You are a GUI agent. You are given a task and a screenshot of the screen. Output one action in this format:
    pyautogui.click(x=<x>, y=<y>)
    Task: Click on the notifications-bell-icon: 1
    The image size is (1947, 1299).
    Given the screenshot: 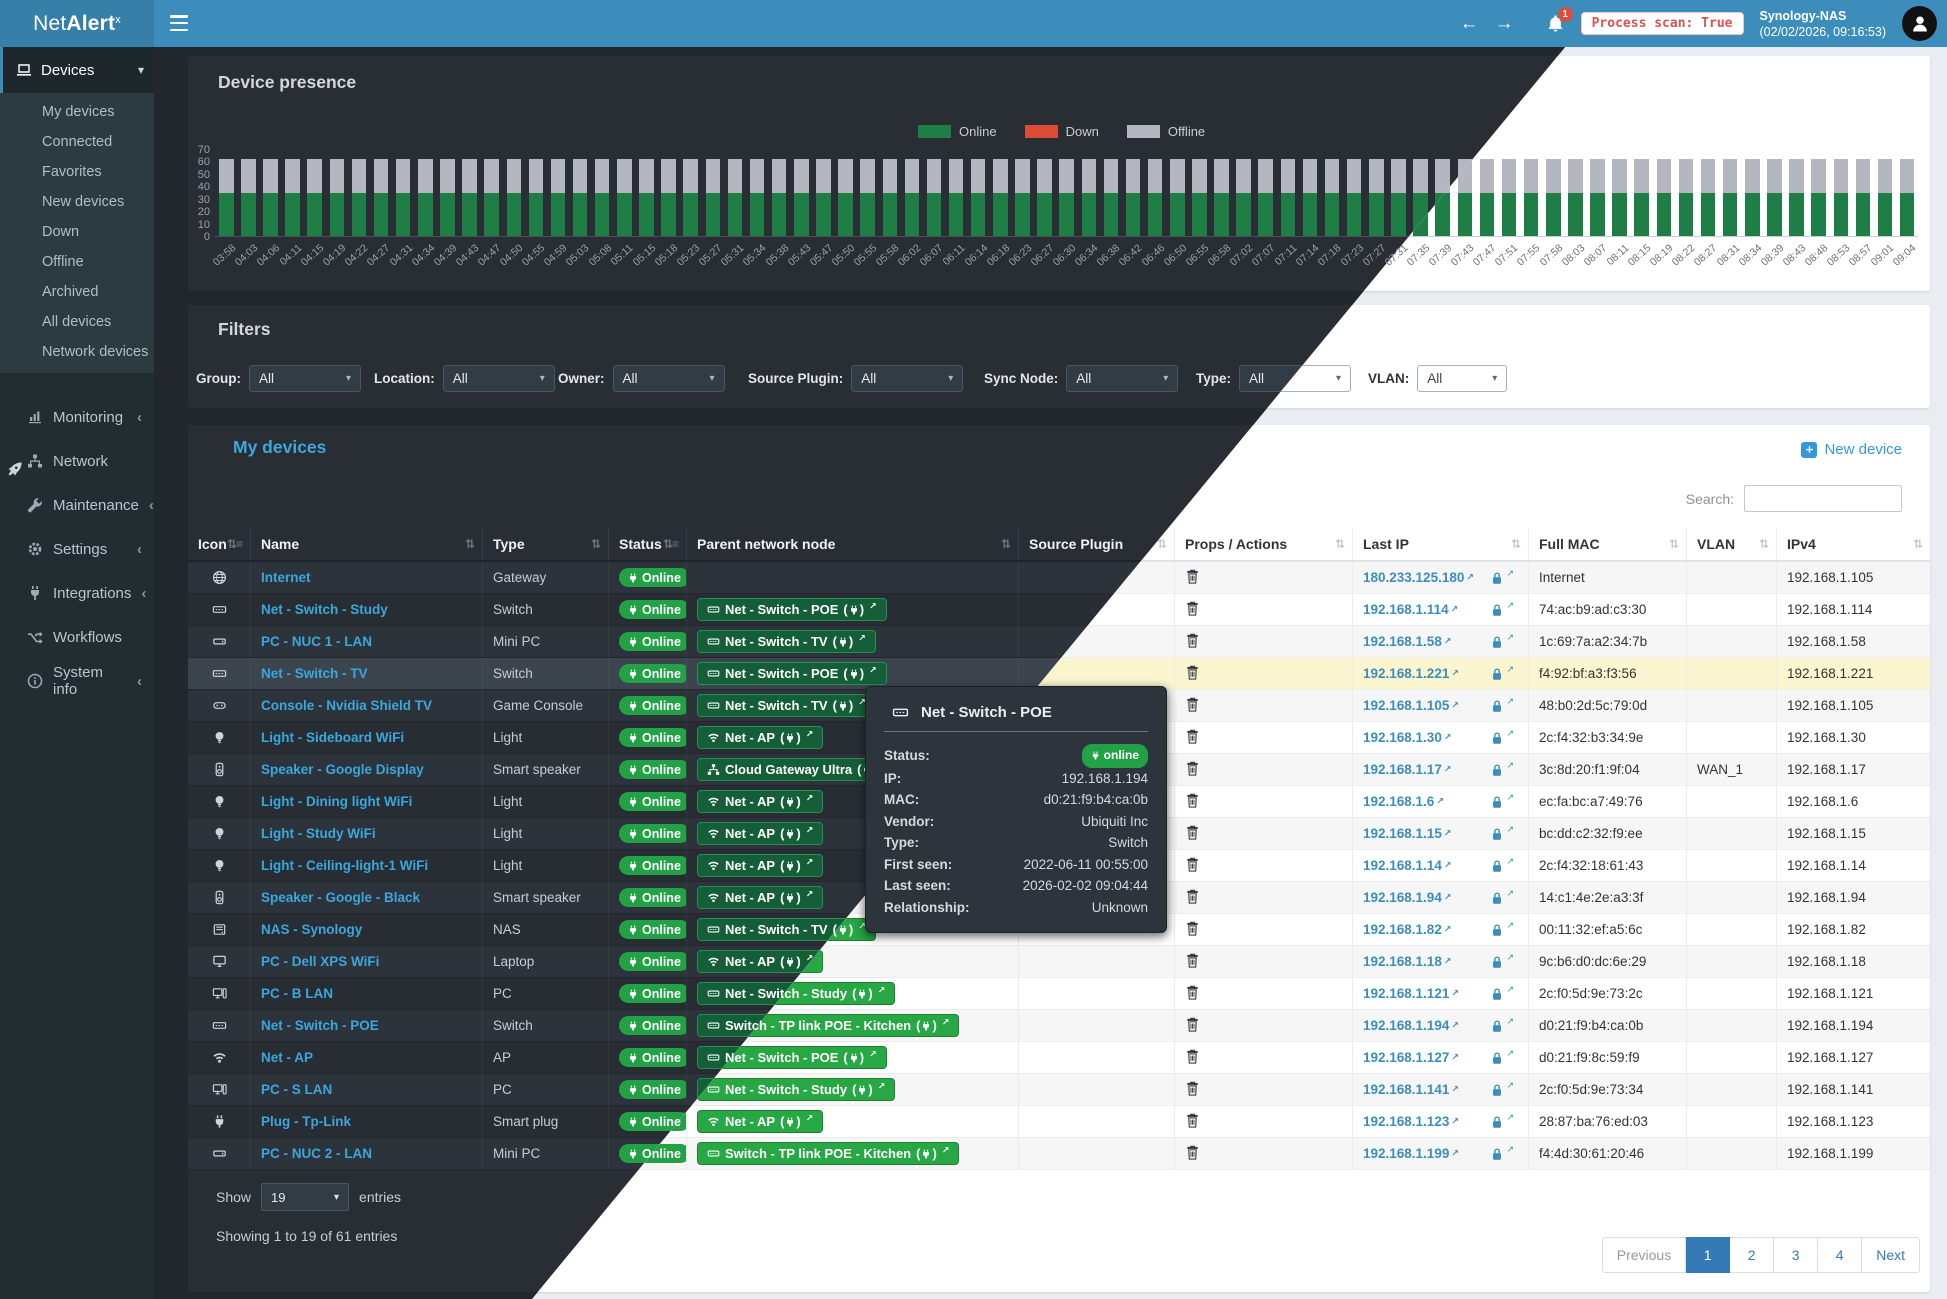 What is the action you would take?
    pyautogui.click(x=1559, y=20)
    